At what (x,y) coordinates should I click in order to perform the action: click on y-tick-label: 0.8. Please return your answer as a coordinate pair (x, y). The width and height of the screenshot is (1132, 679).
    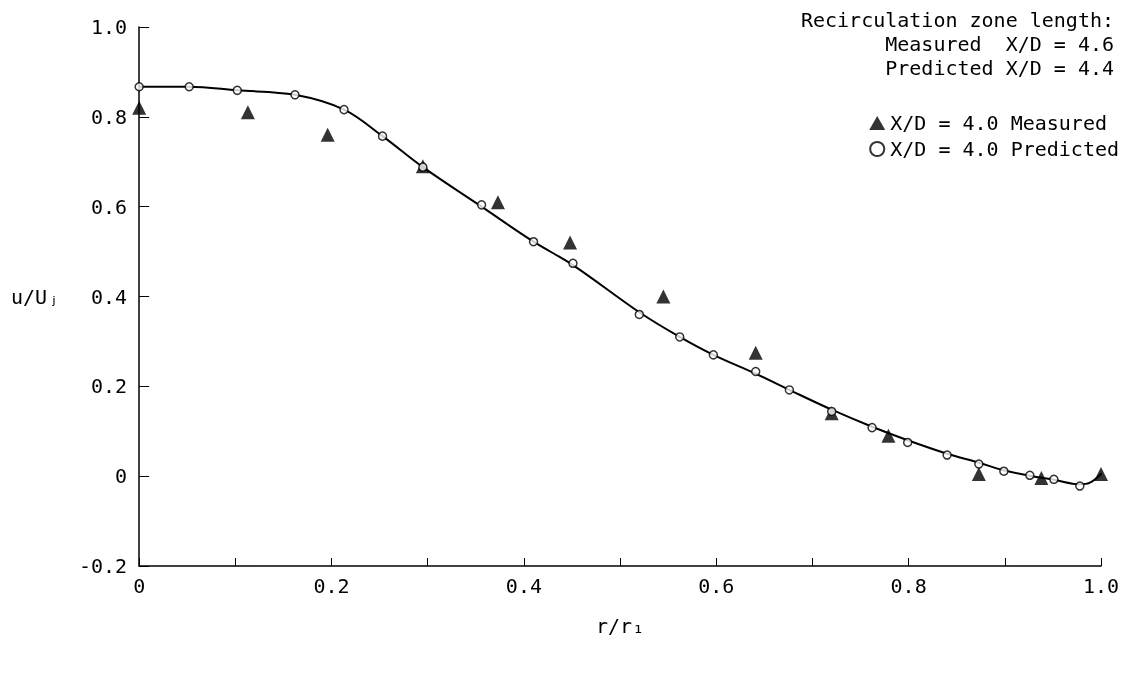
    Looking at the image, I should click on (109, 116).